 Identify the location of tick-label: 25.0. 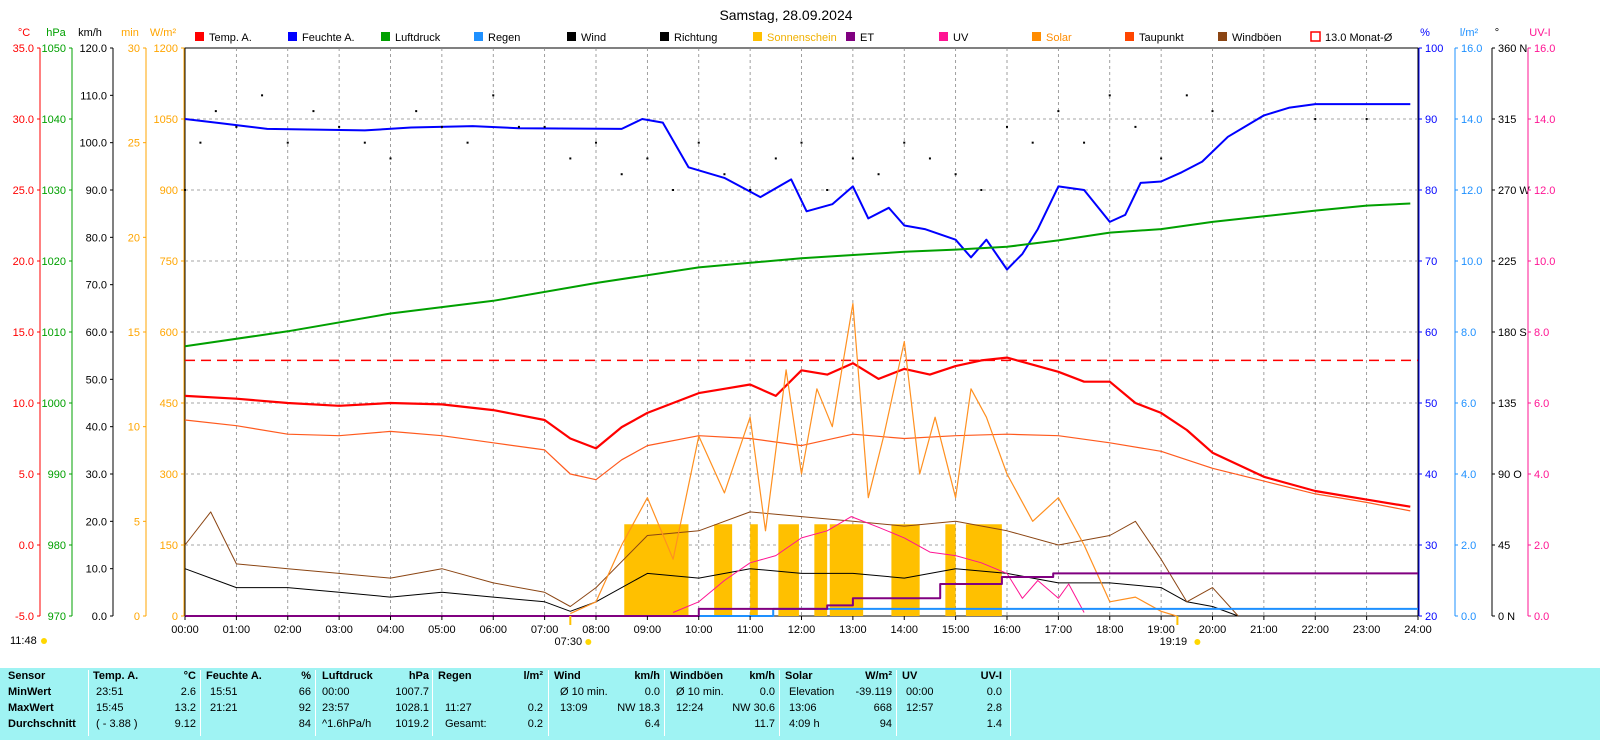
(23, 191).